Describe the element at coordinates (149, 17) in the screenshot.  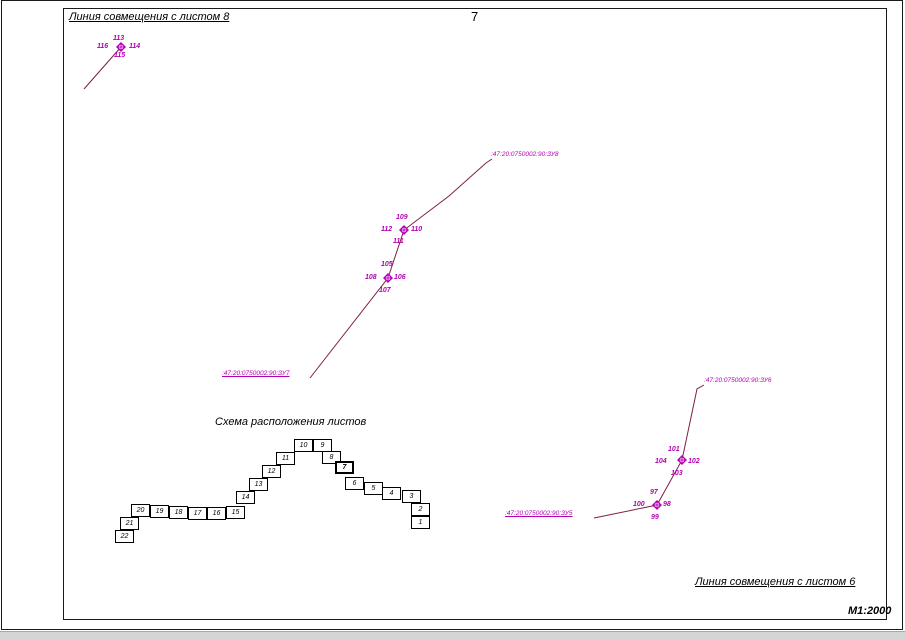
I see `match-line-top-label: Линия совмещения с листом 8` at that location.